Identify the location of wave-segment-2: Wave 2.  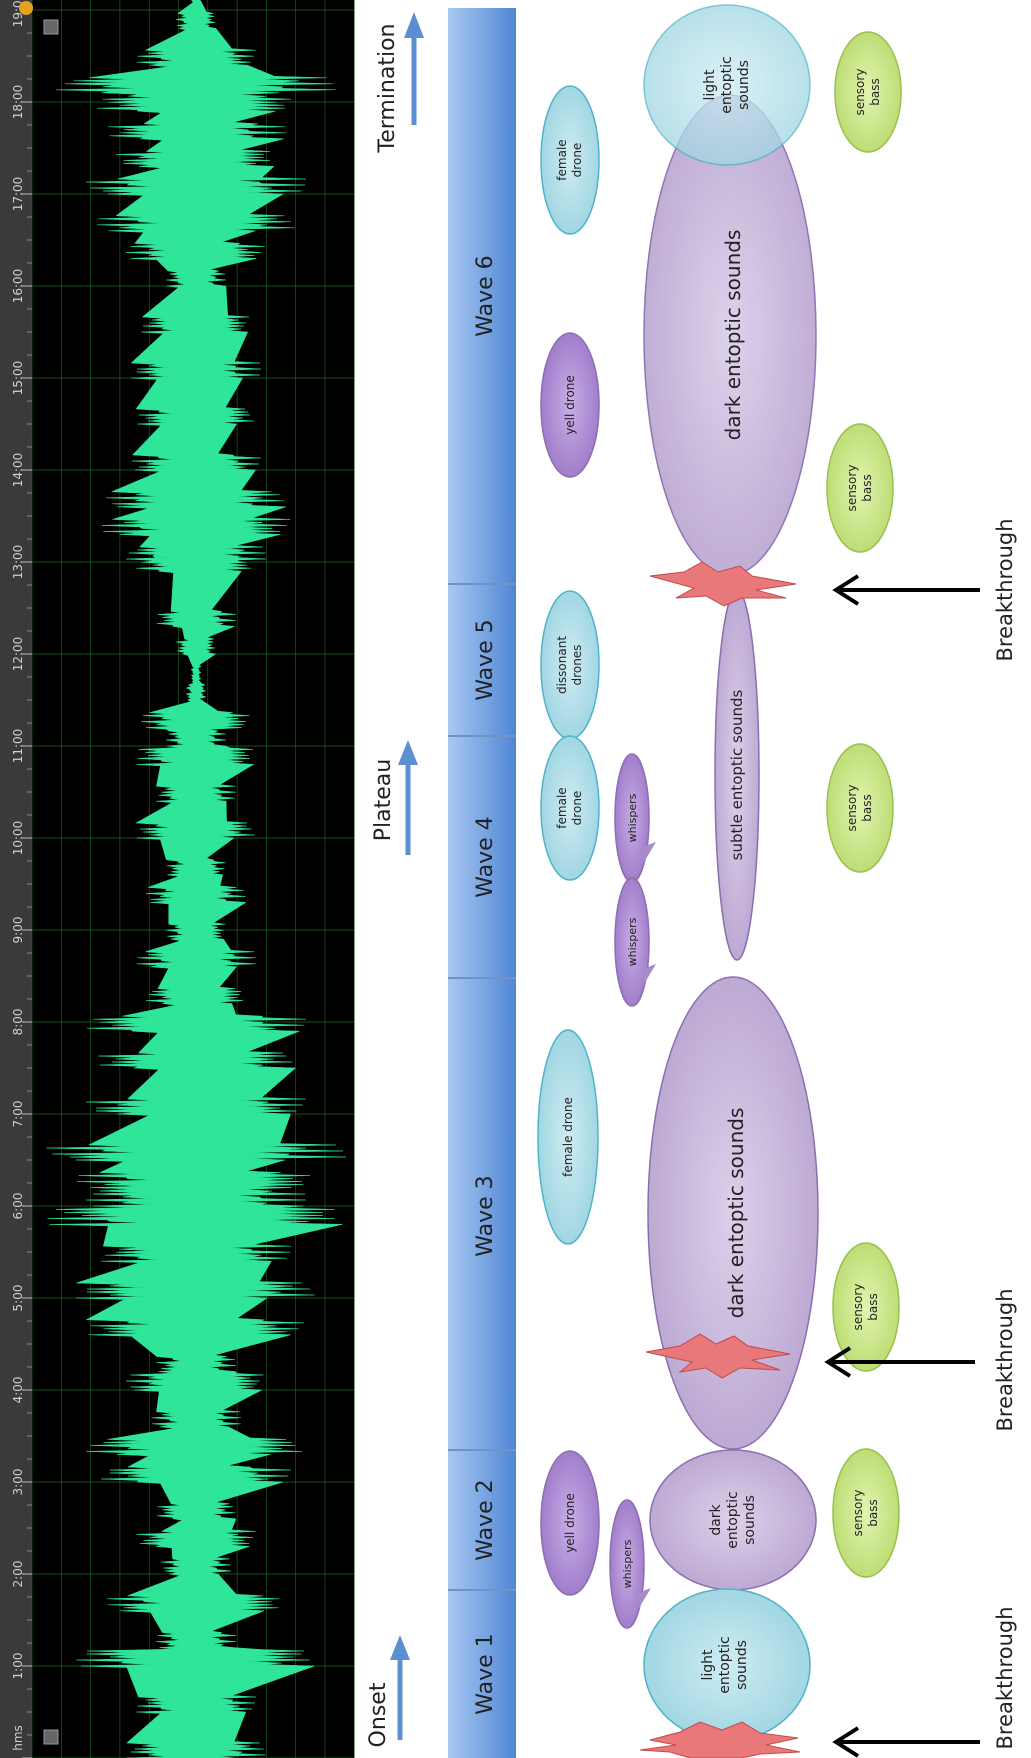
(482, 1505).